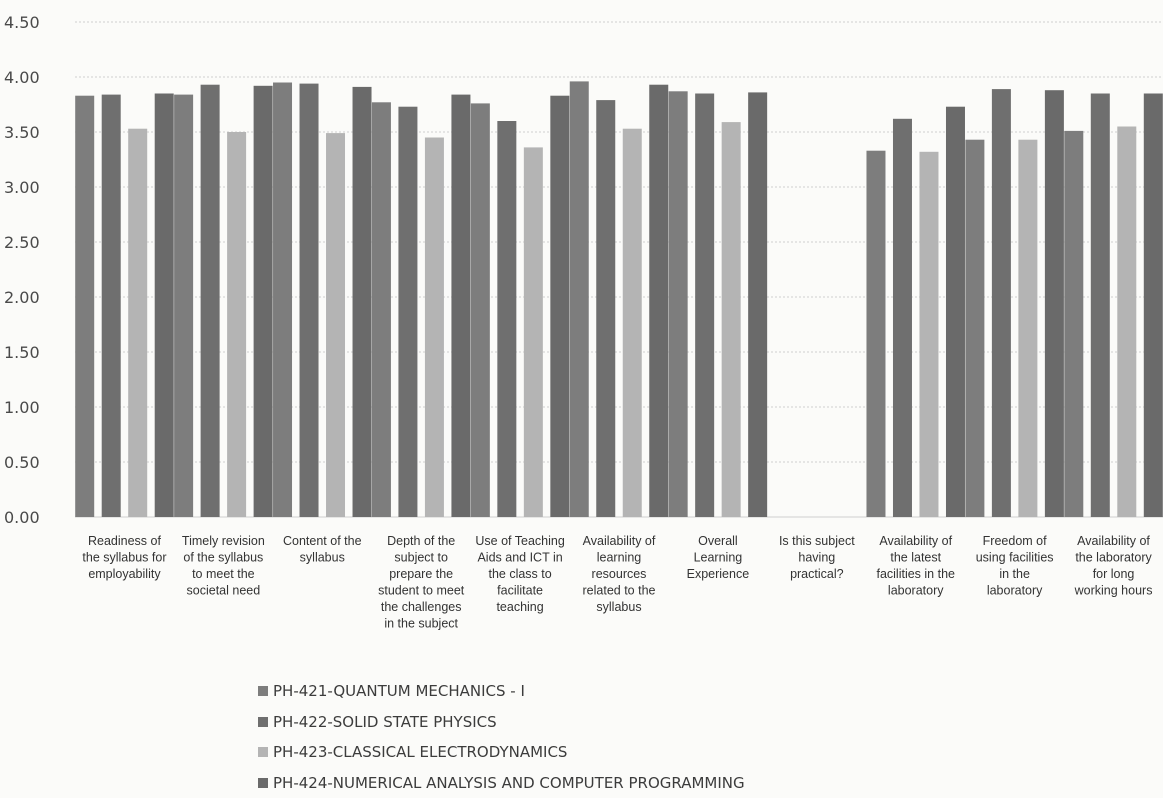  I want to click on y-tick-label: 4.50, so click(22, 22).